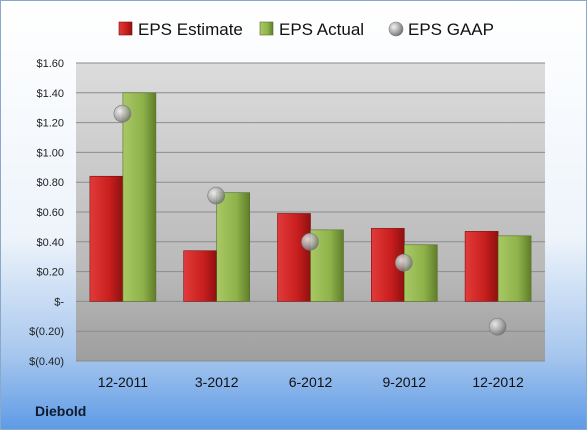 This screenshot has height=431, width=587. I want to click on y-tick-label: $1.00, so click(50, 153).